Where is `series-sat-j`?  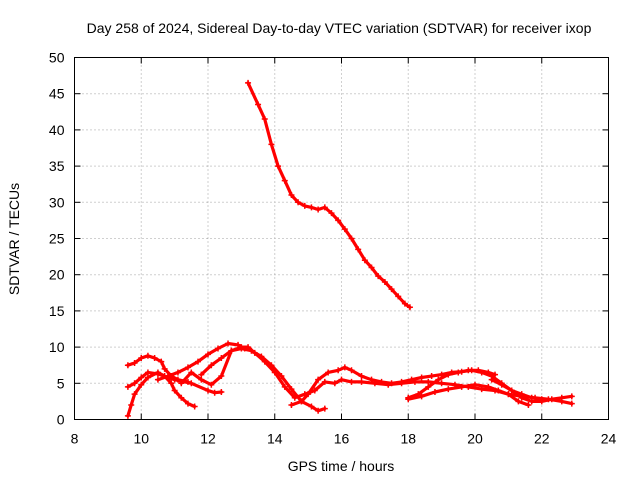
series-sat-j is located at coordinates (531, 390).